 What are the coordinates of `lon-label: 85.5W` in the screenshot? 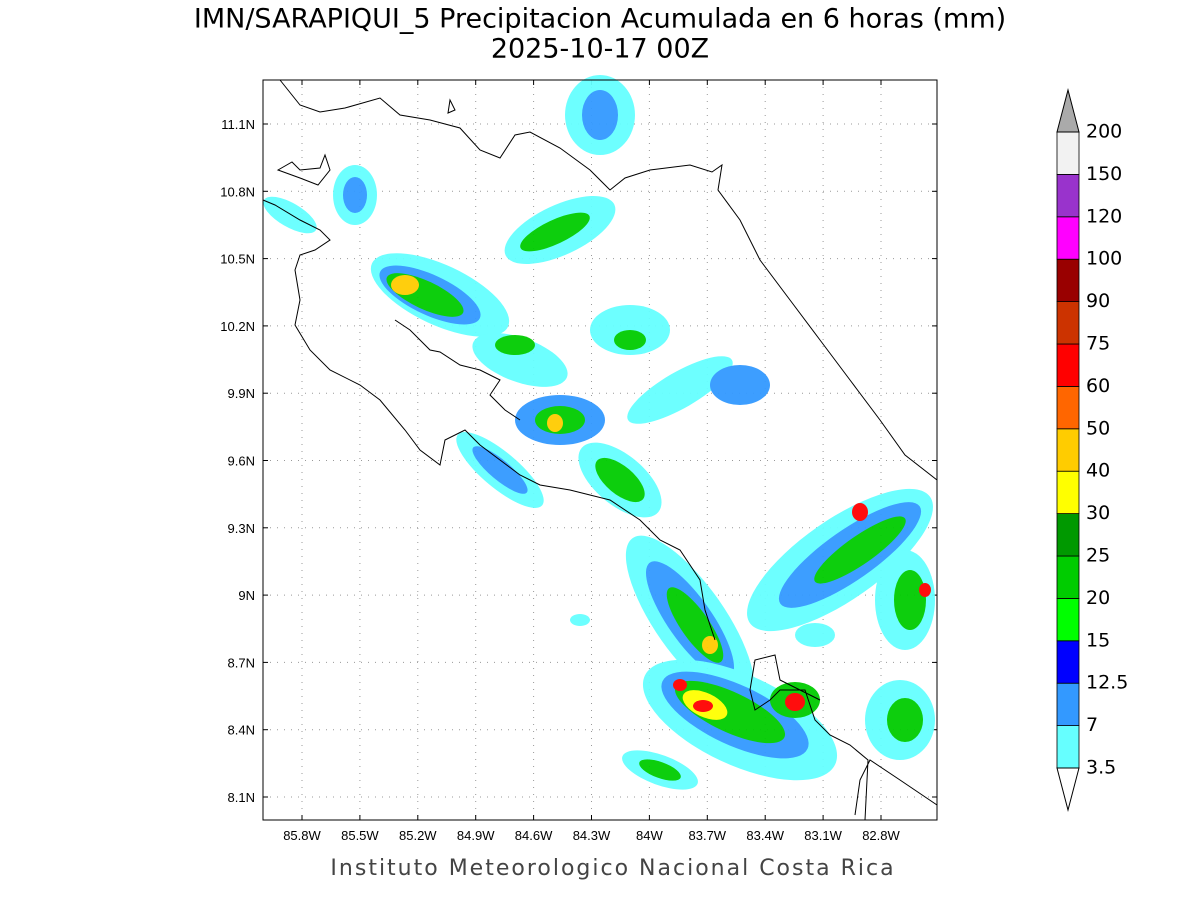 It's located at (360, 835).